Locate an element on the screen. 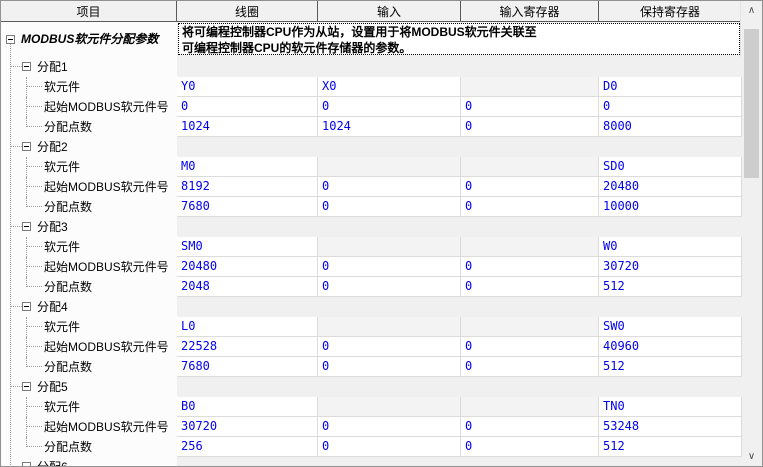 The image size is (763, 467). value-cell: SD0 is located at coordinates (670, 167).